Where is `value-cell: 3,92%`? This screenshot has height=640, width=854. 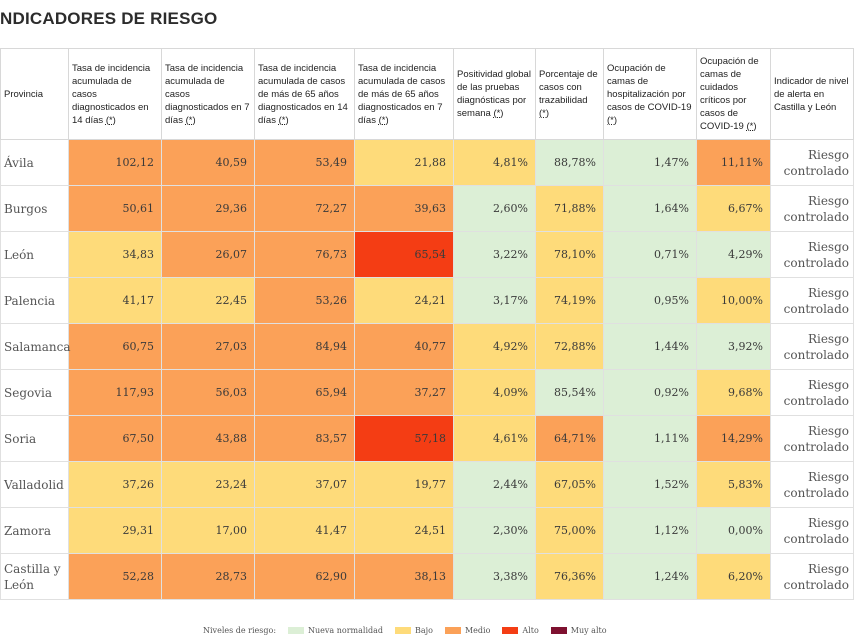 value-cell: 3,92% is located at coordinates (733, 346).